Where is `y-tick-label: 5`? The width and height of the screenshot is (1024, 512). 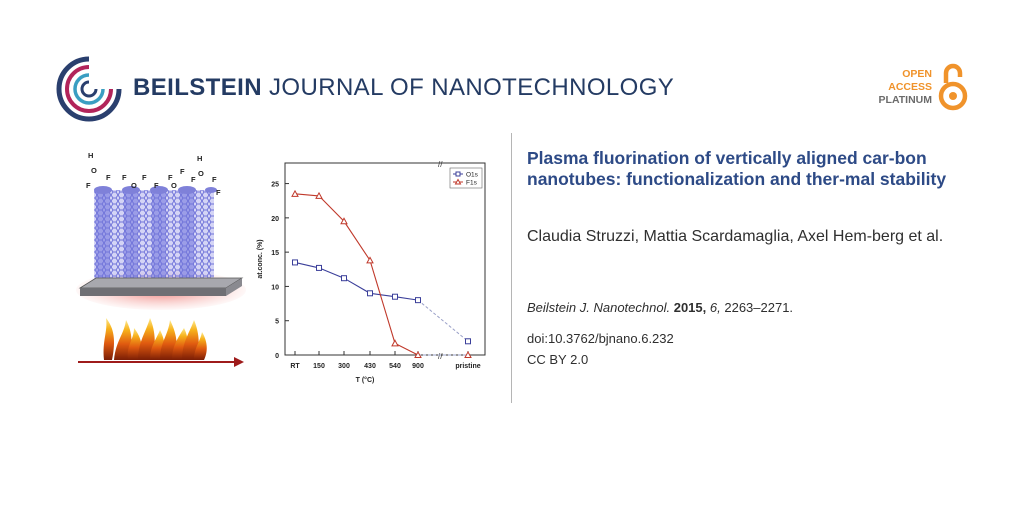 y-tick-label: 5 is located at coordinates (277, 322).